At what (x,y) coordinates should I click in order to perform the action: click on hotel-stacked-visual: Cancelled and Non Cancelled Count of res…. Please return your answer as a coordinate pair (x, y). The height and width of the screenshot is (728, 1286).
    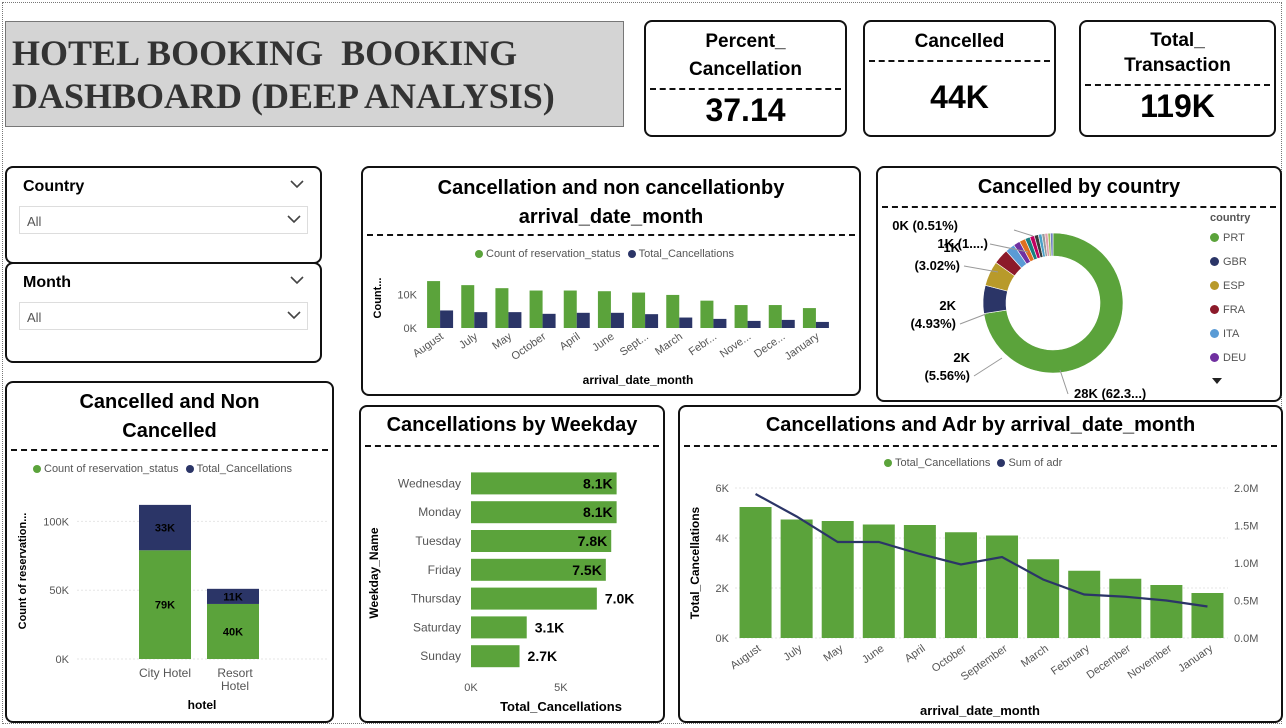
    Looking at the image, I should click on (169, 552).